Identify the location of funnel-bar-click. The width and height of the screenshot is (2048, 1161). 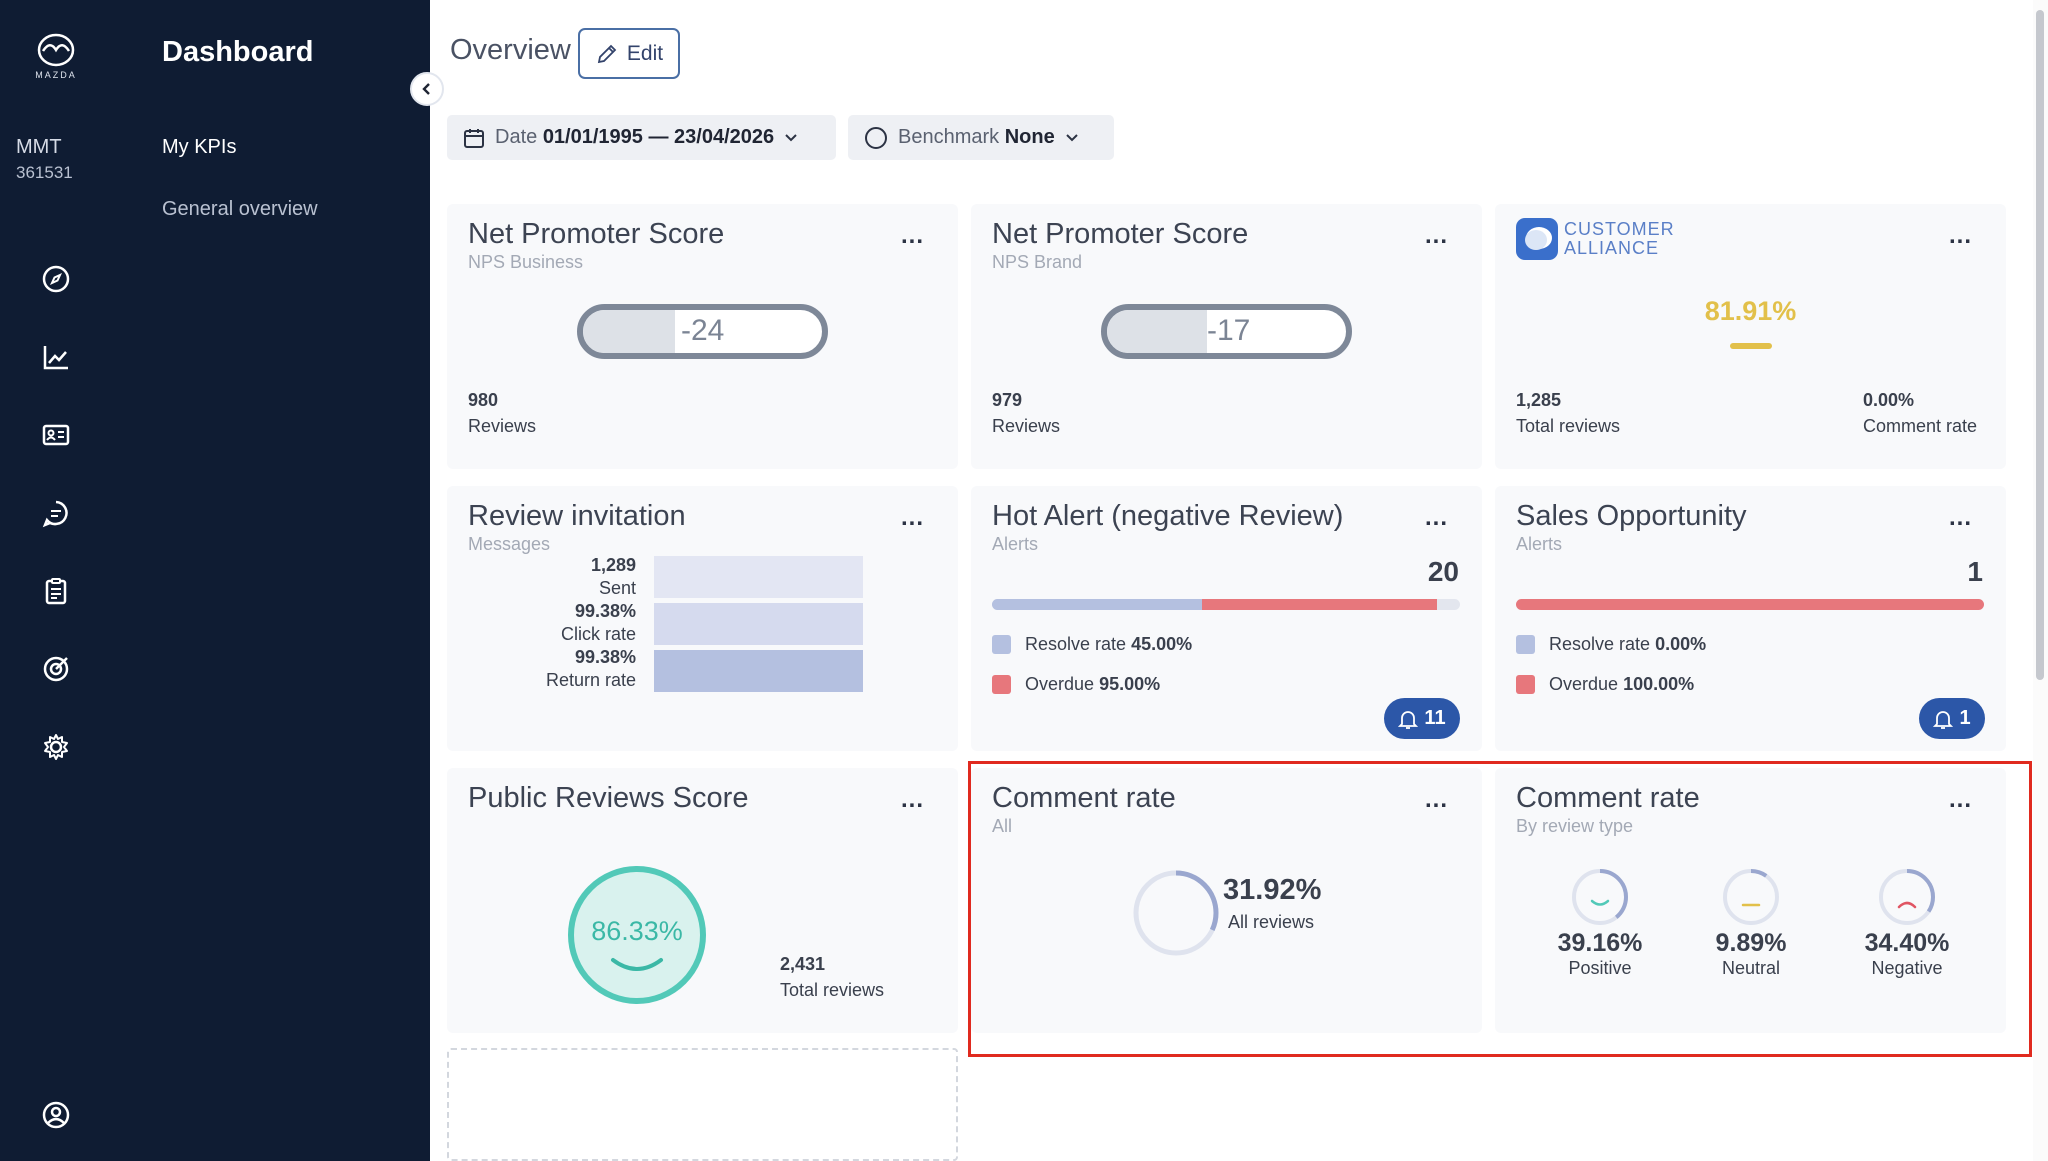
(758, 624).